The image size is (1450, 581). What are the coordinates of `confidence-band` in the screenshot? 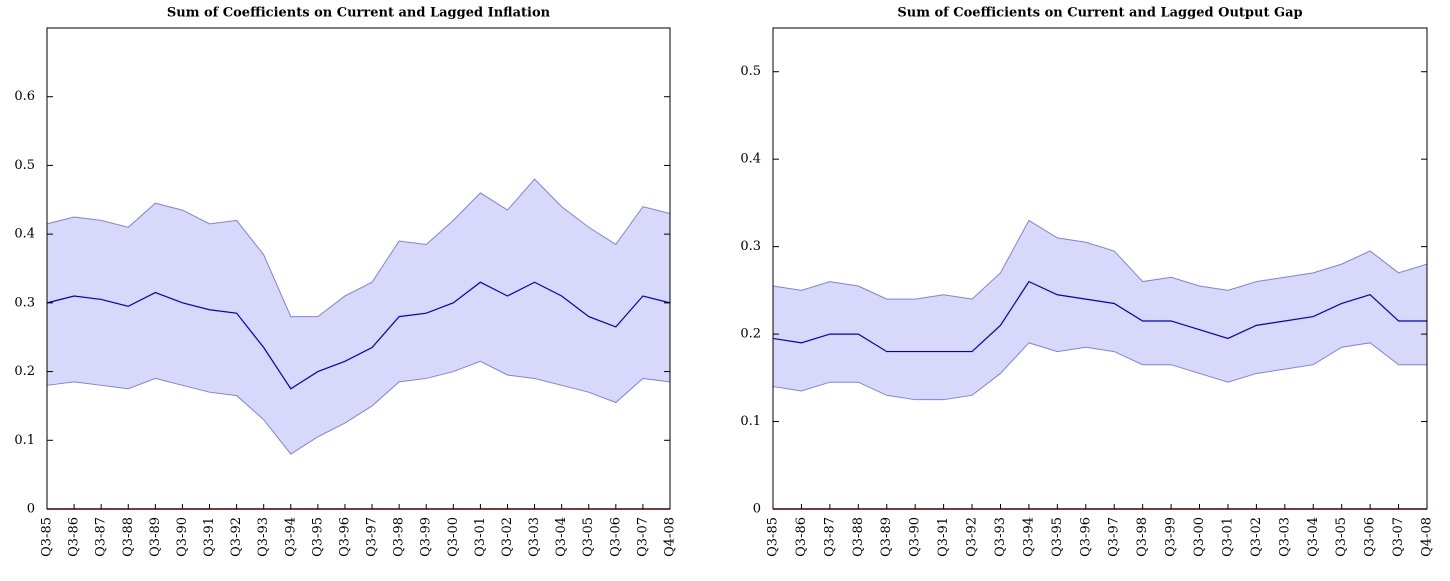 It's located at (1100, 310).